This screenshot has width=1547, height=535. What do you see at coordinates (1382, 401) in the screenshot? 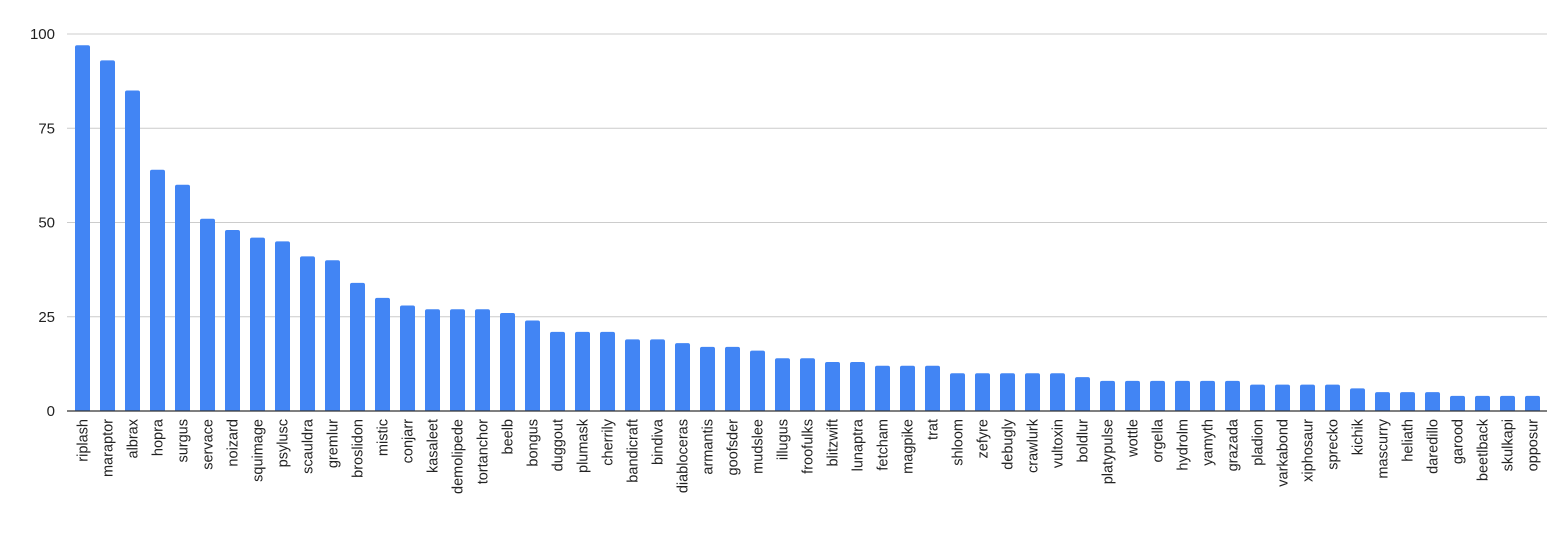
I see `bar-mascurry` at bounding box center [1382, 401].